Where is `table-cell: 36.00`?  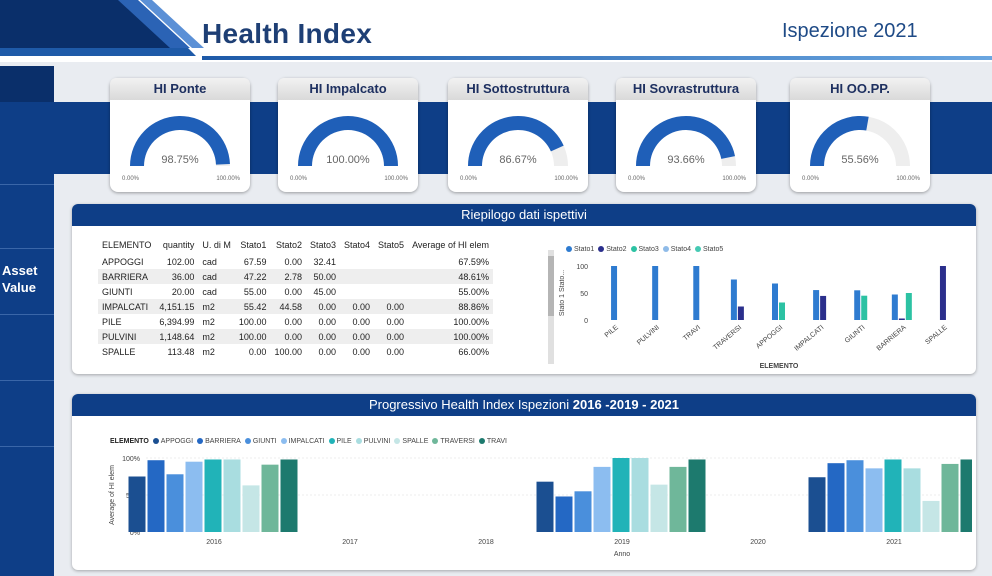 table-cell: 36.00 is located at coordinates (177, 276).